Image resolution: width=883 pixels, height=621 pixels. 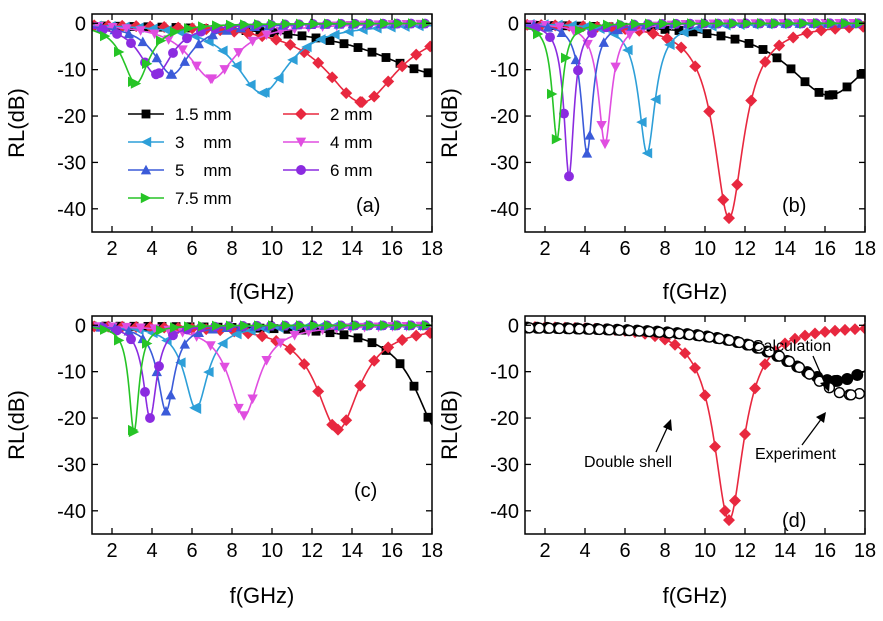 I want to click on y-tick-label: -10, so click(x=504, y=71).